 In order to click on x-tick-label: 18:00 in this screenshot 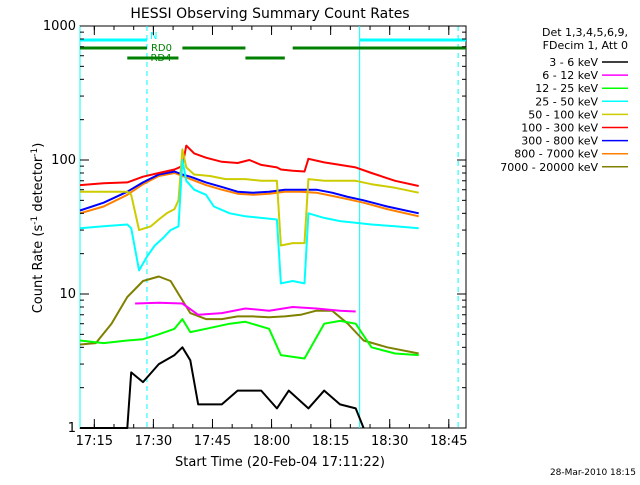, I will do `click(271, 441)`.